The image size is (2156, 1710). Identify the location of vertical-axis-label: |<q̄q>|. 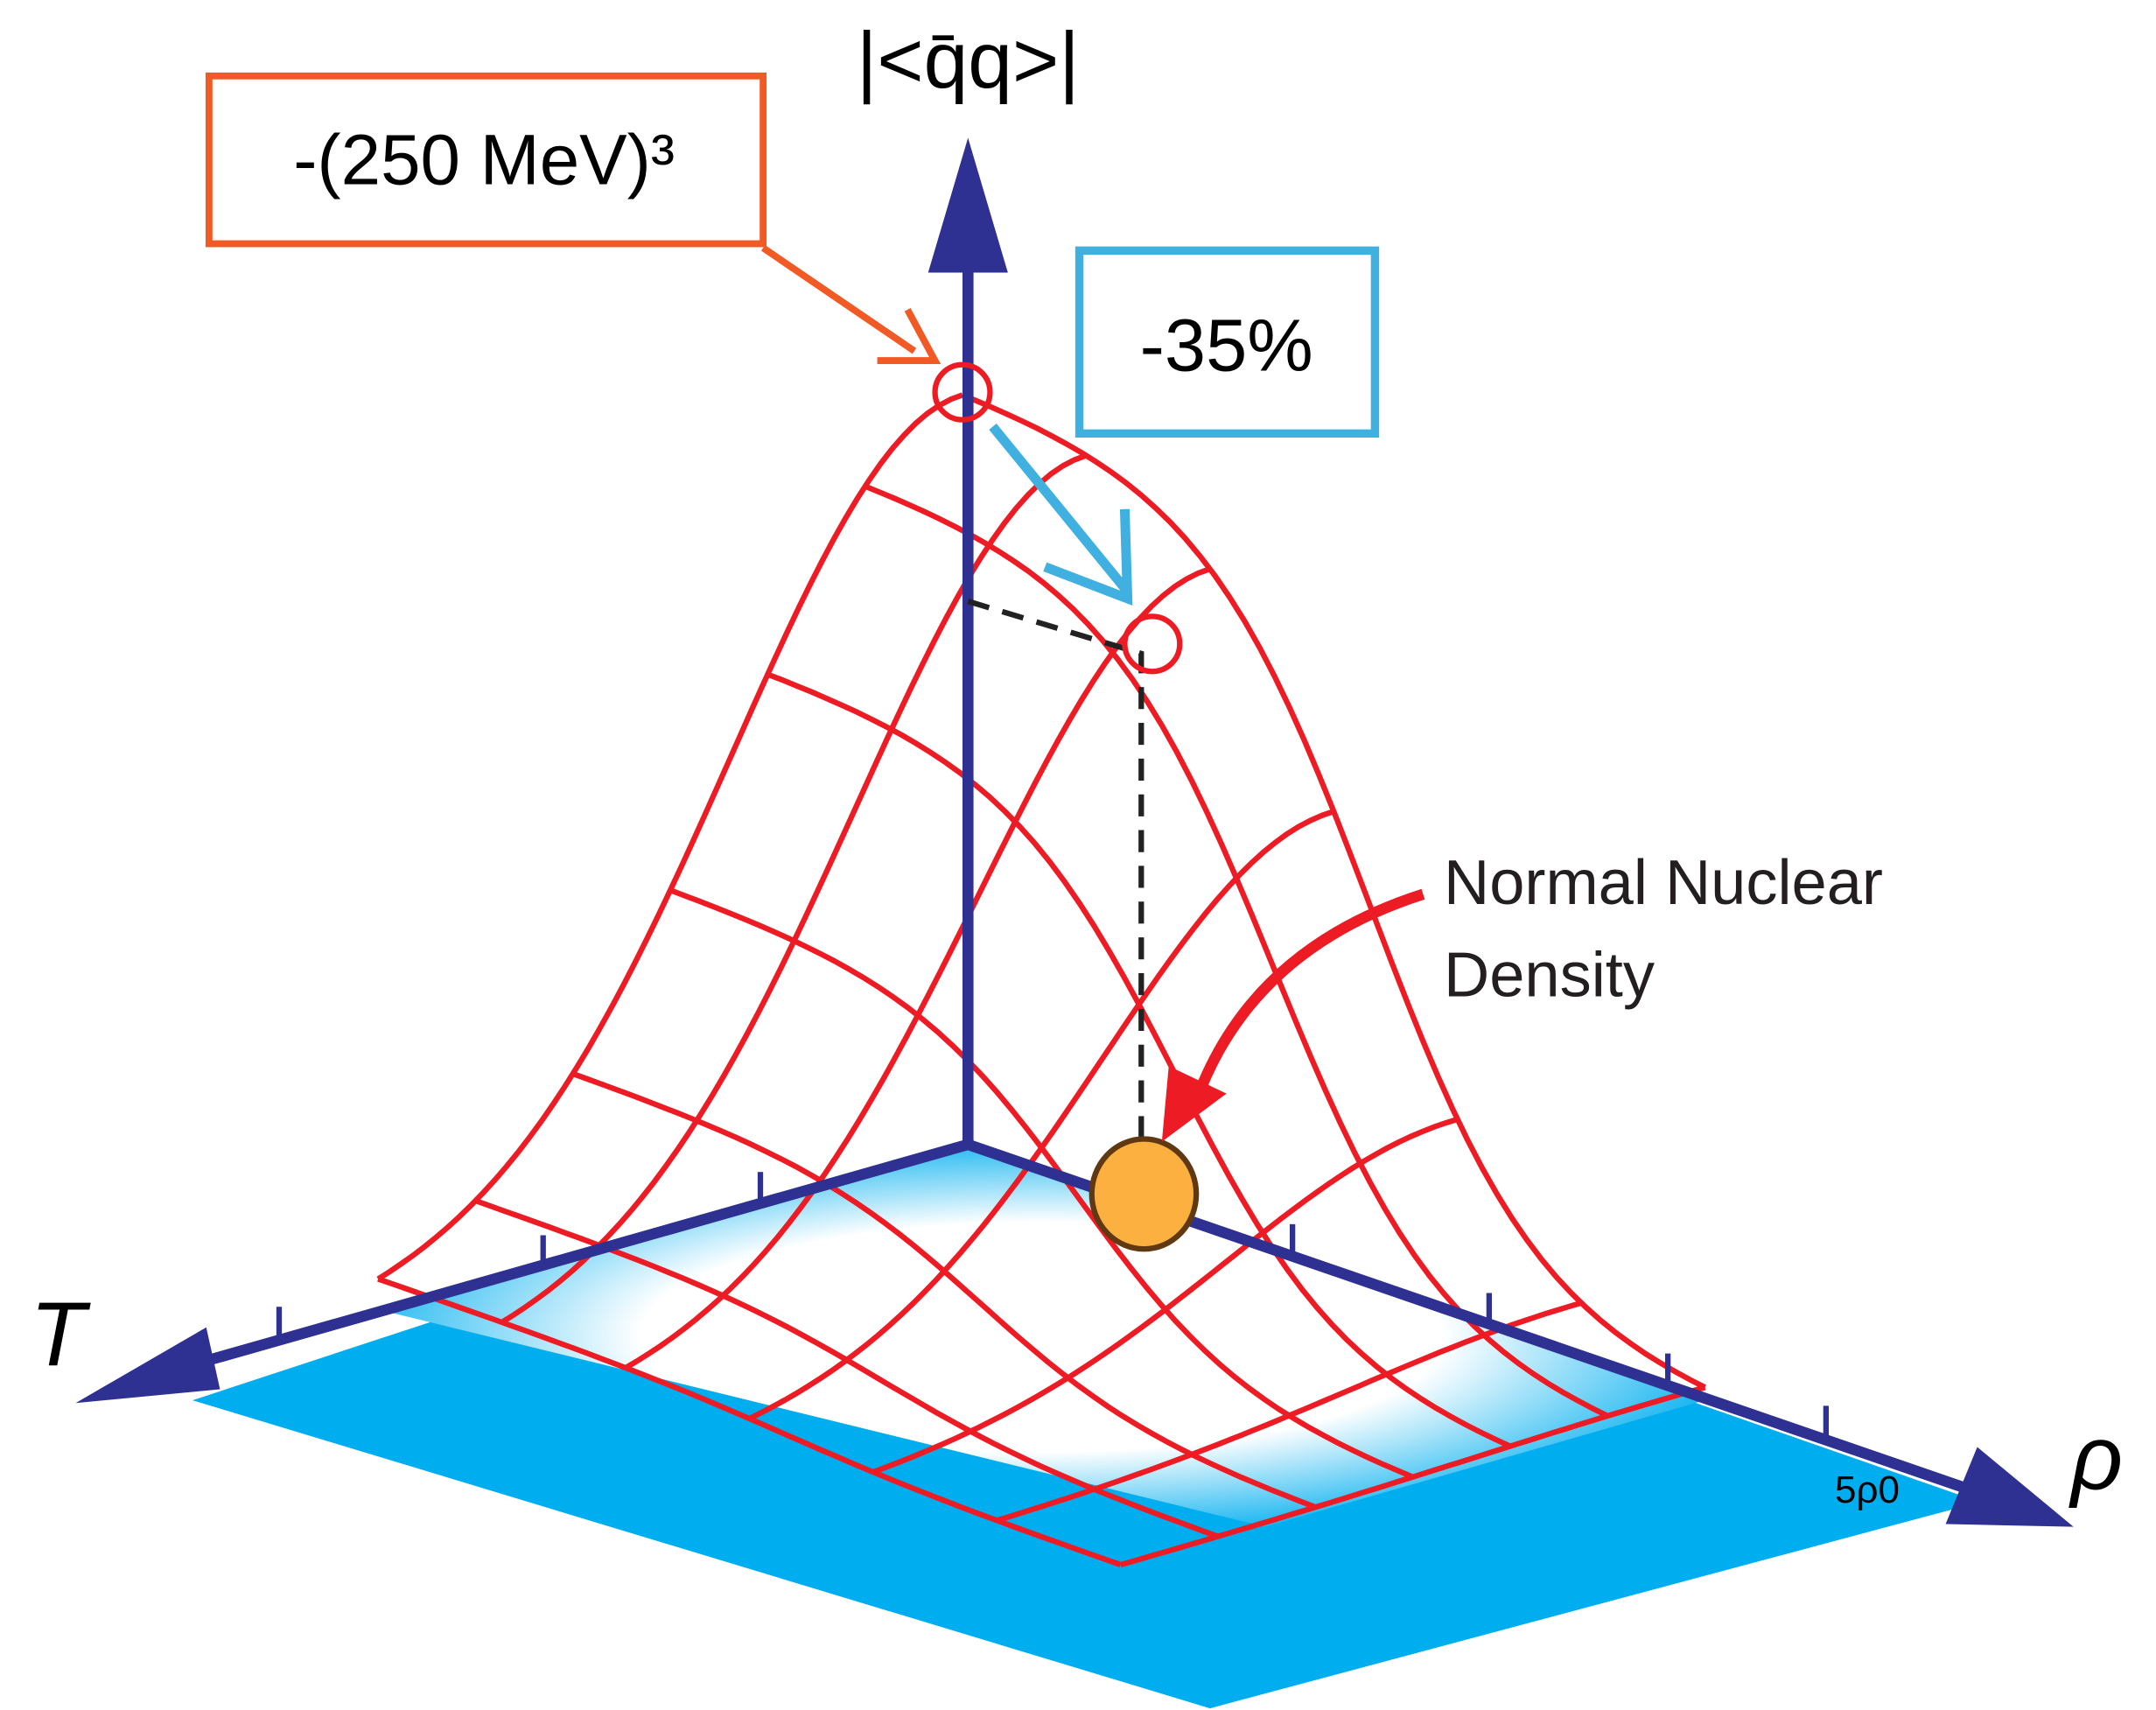
(968, 60).